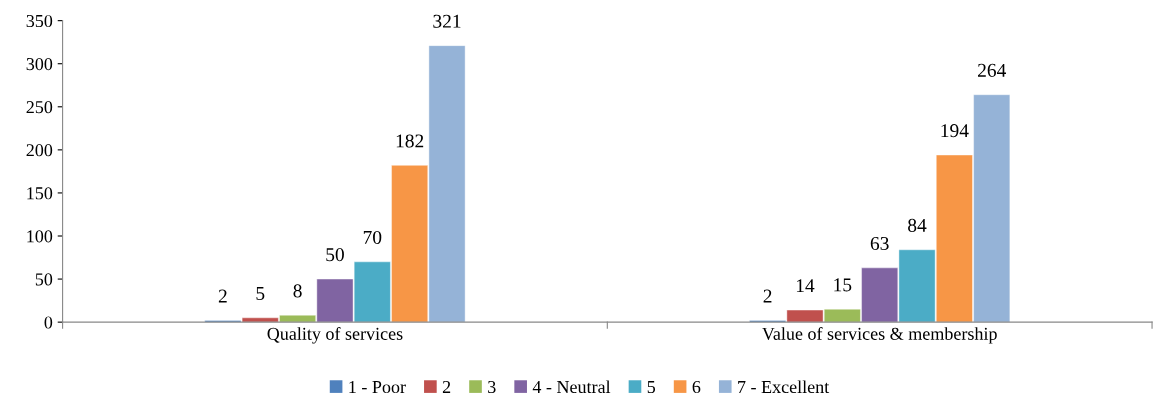 This screenshot has width=1159, height=413. I want to click on data-label: 15, so click(843, 285).